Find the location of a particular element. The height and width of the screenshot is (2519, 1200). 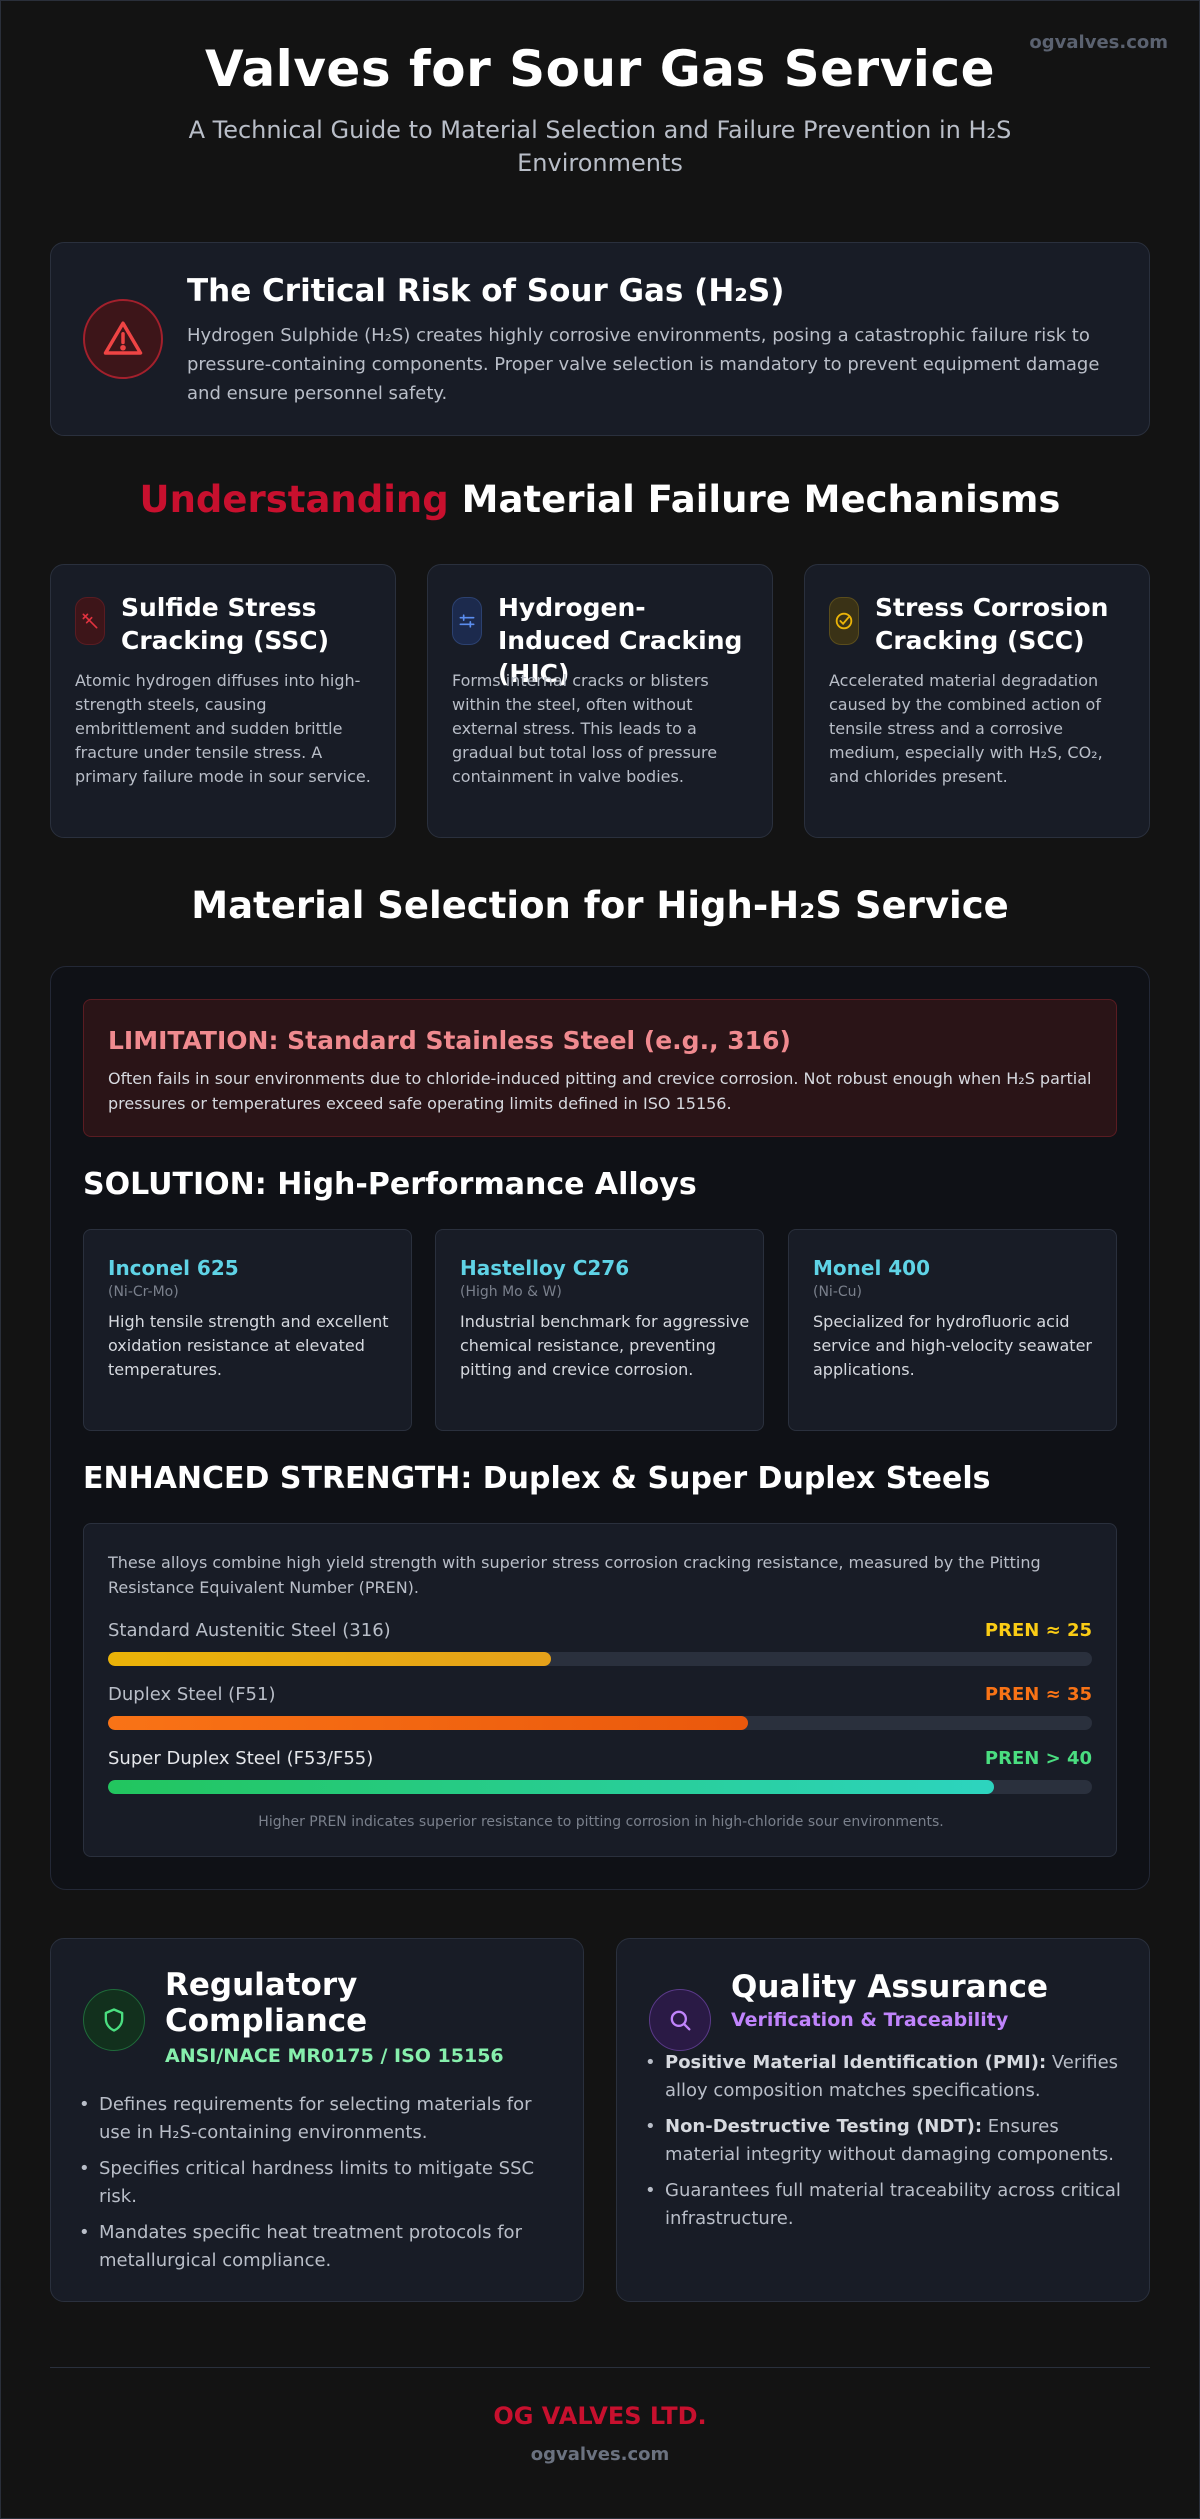

pren-bar-row: Super Duplex Steel (F53/F55) PREN > 40 is located at coordinates (600, 1773).